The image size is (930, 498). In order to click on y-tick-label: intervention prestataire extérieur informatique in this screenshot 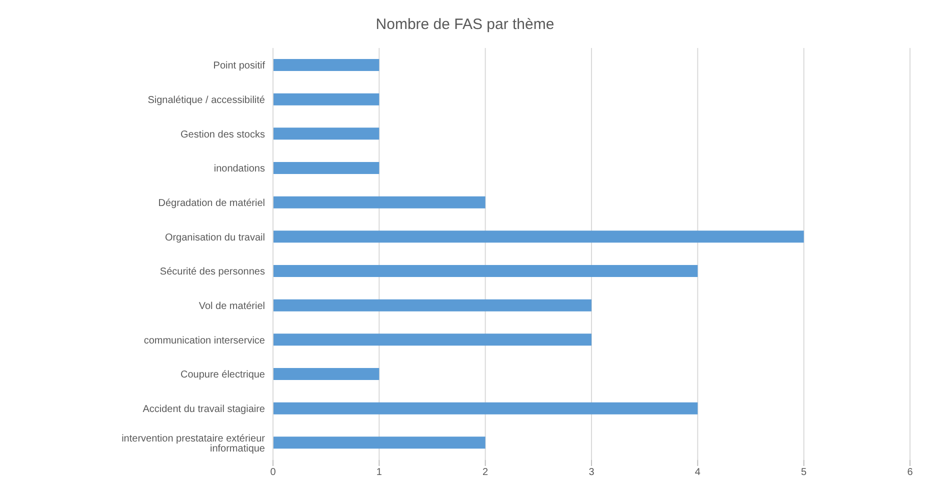, I will do `click(194, 443)`.